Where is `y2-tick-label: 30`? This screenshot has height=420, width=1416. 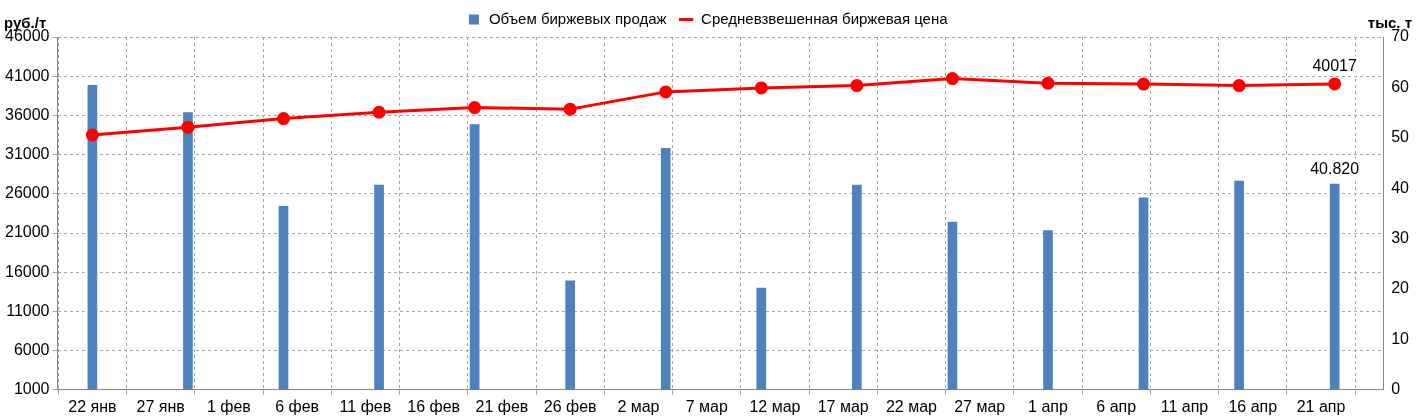 y2-tick-label: 30 is located at coordinates (1400, 238).